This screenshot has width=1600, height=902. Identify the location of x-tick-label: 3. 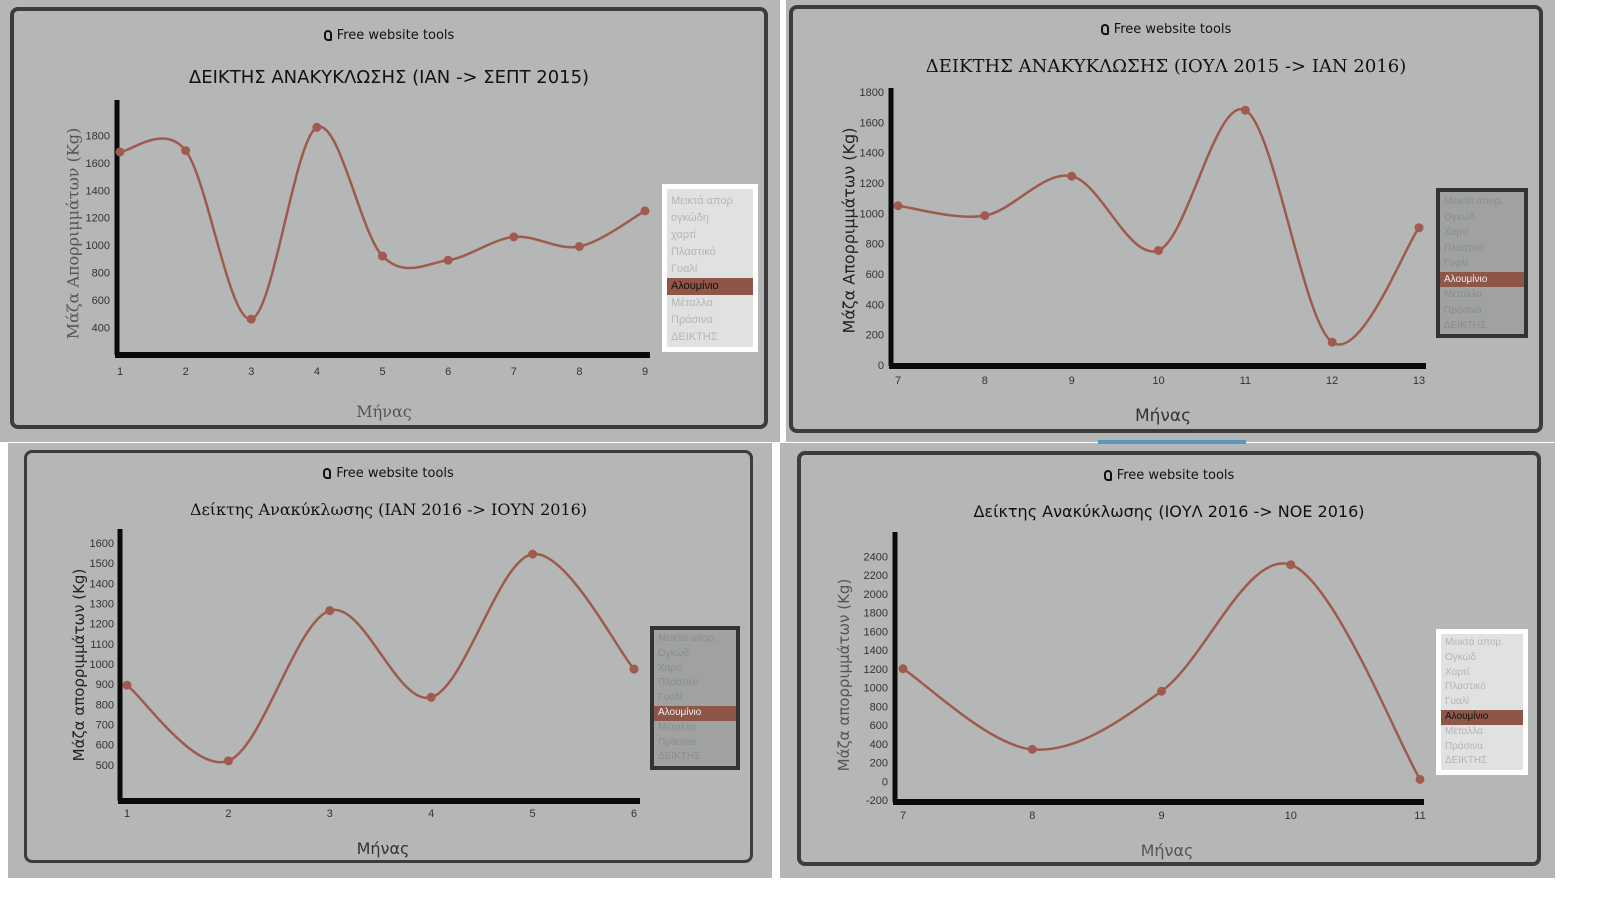
(251, 372).